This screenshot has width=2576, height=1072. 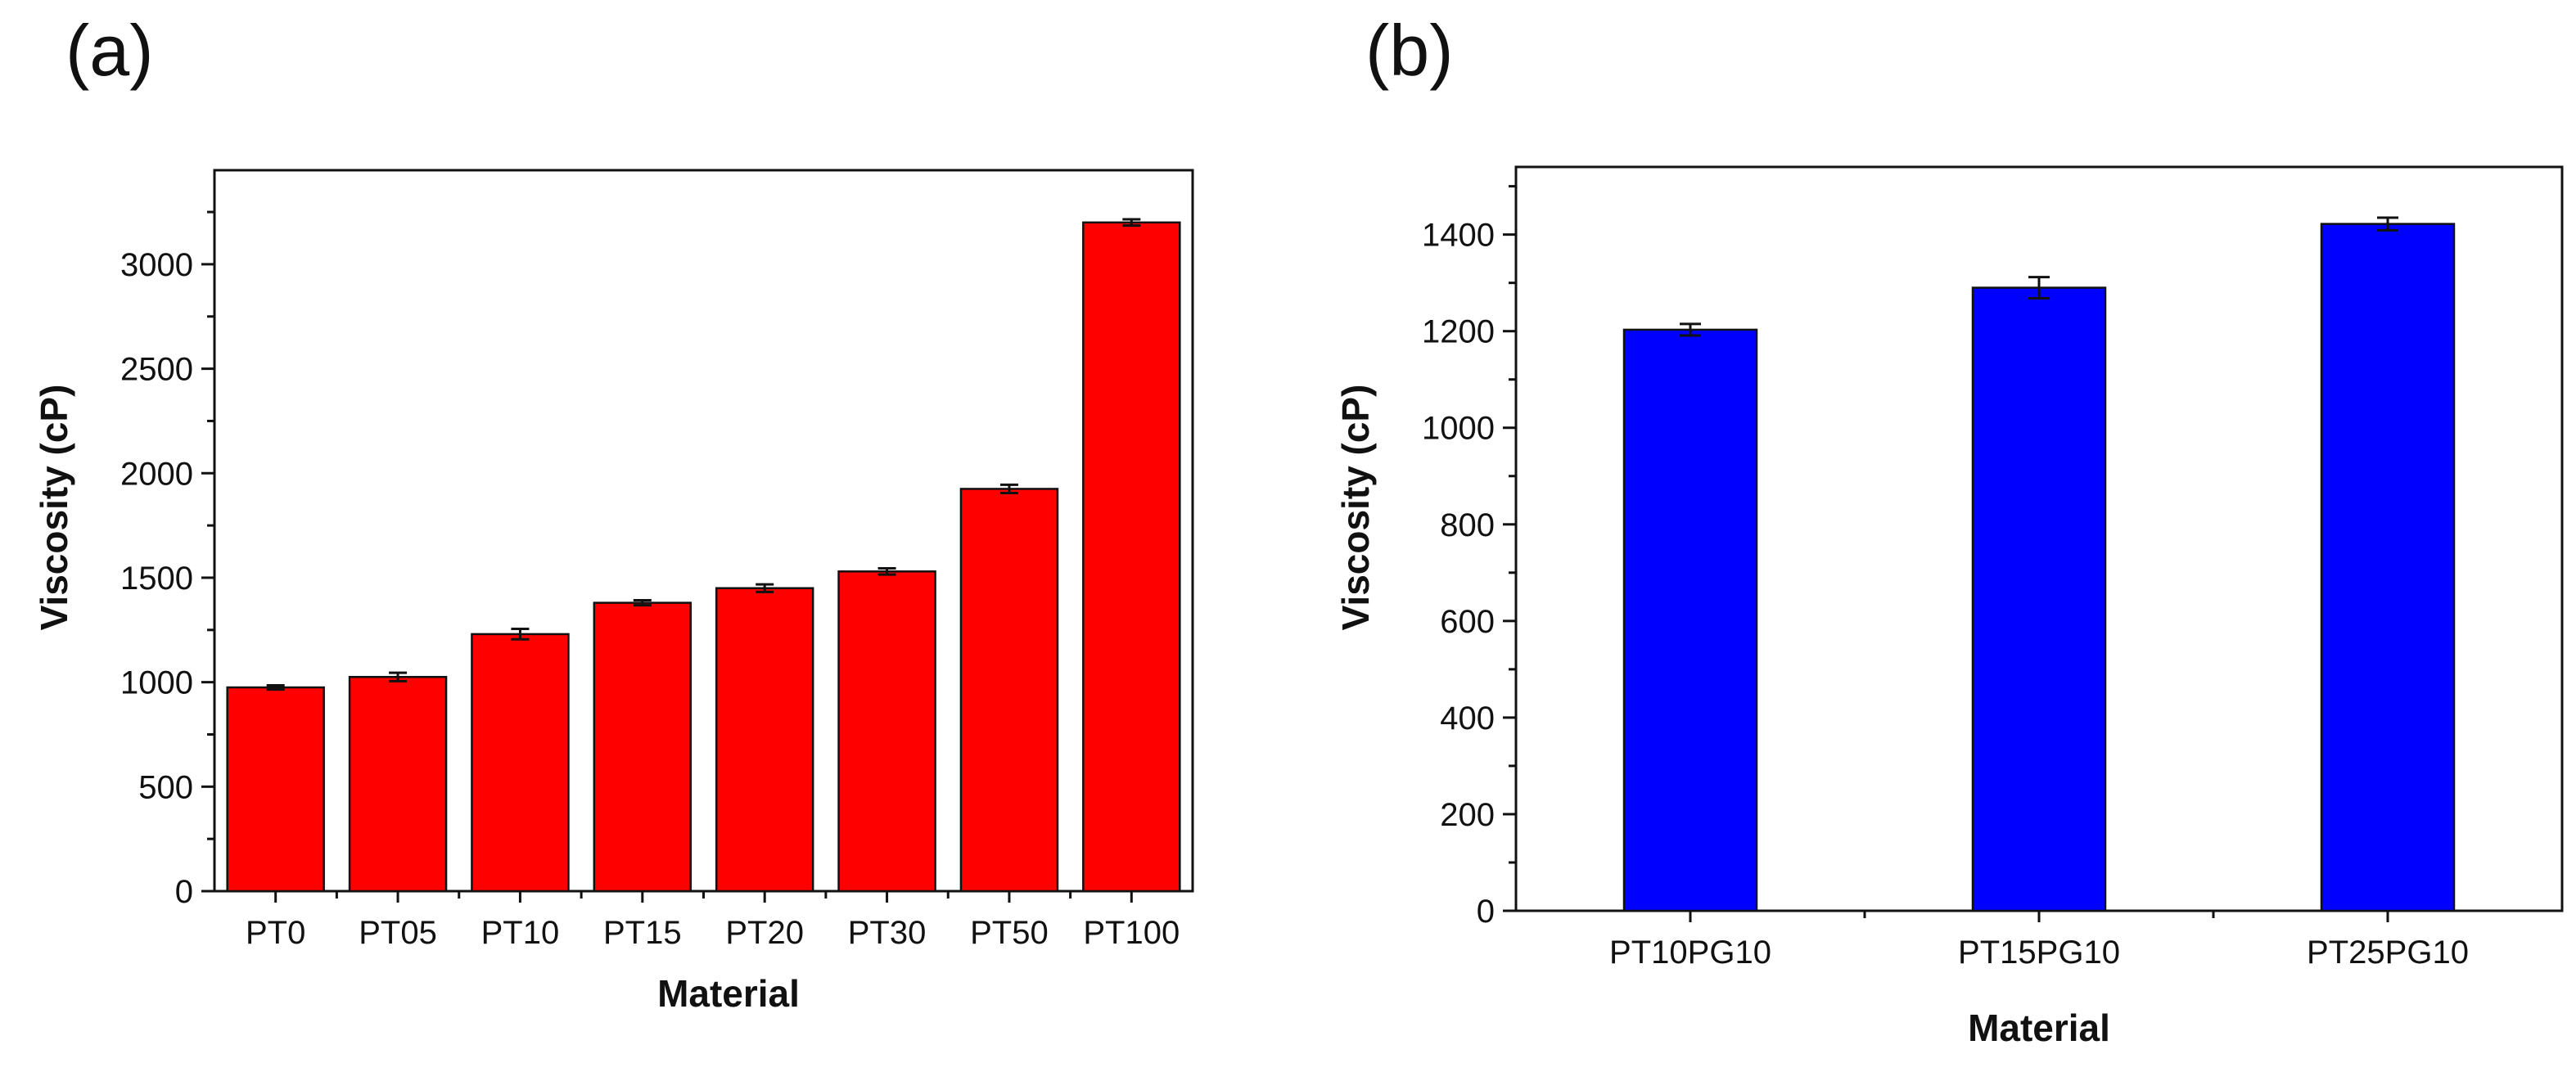 What do you see at coordinates (764, 933) in the screenshot?
I see `a-x-tick-label: PT20` at bounding box center [764, 933].